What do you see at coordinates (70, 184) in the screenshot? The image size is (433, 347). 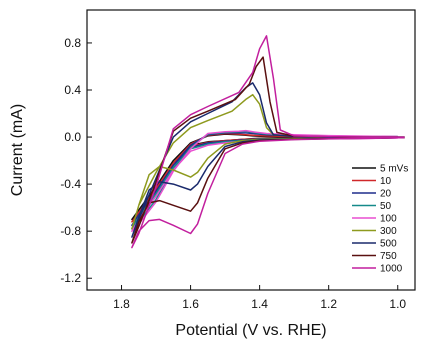 I see `y-tick-label: -0.4` at bounding box center [70, 184].